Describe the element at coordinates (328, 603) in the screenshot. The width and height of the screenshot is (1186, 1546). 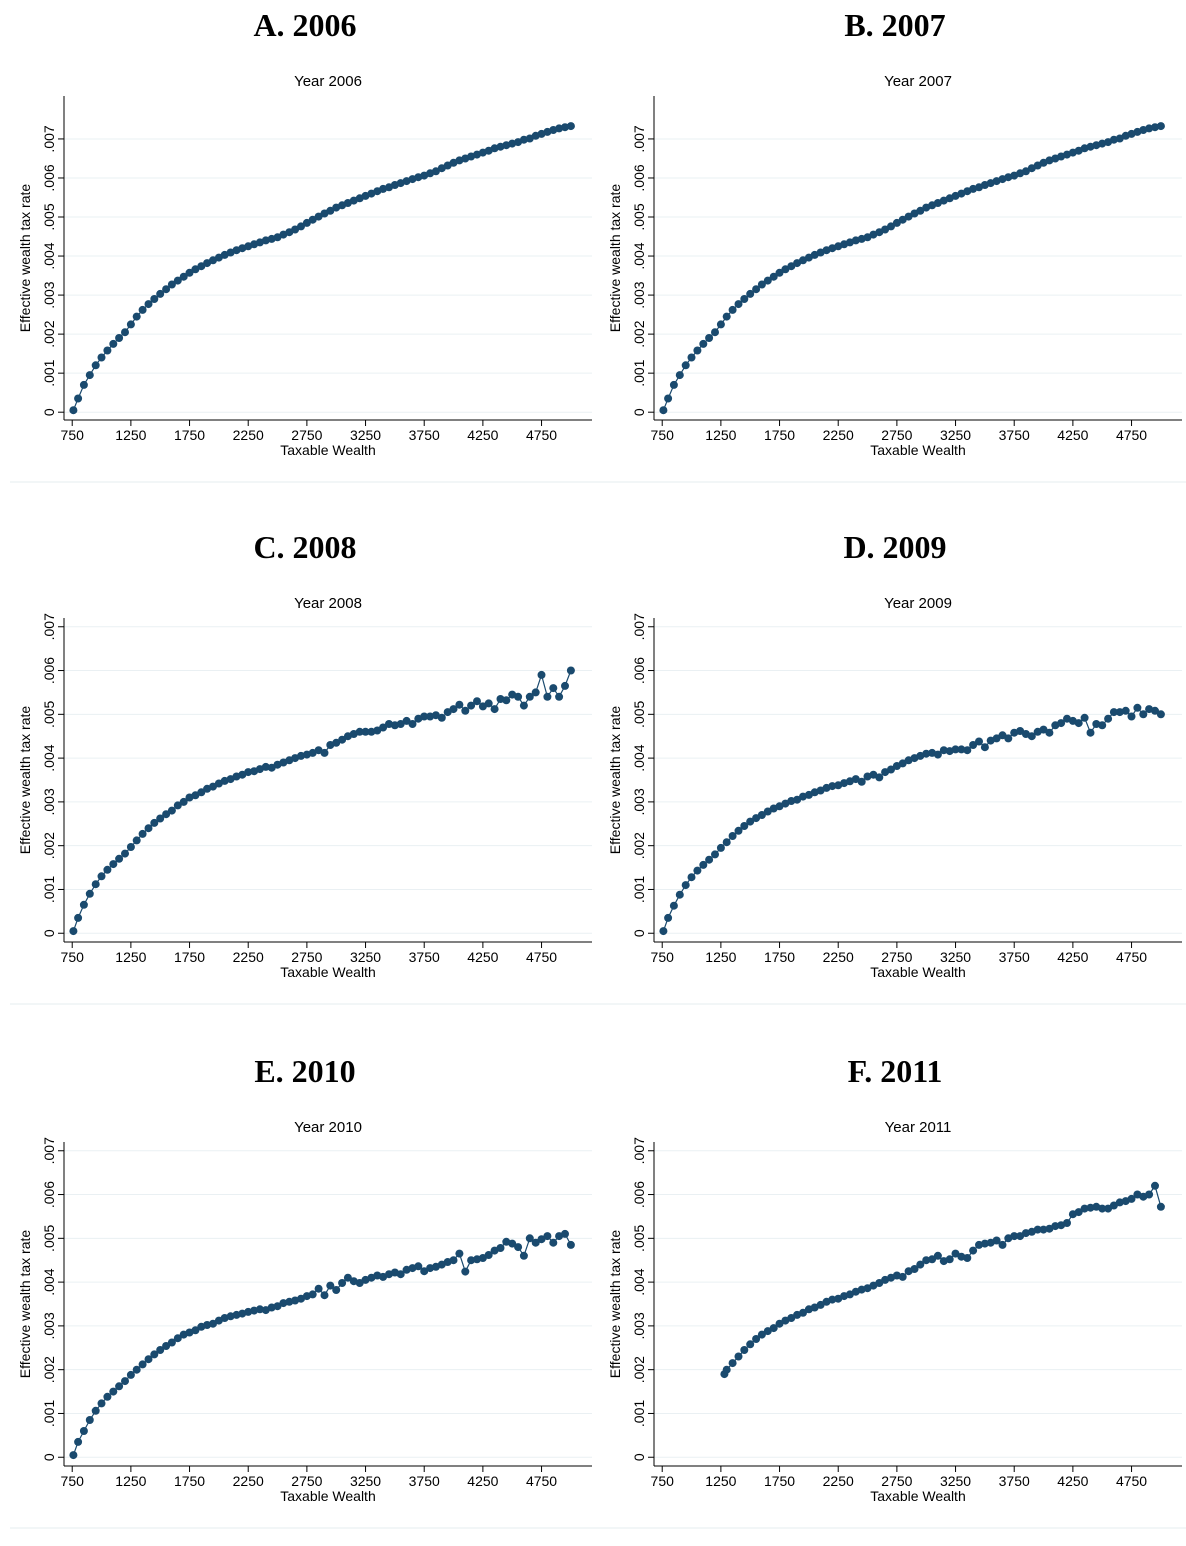
I see `chart-title: Year 2008` at that location.